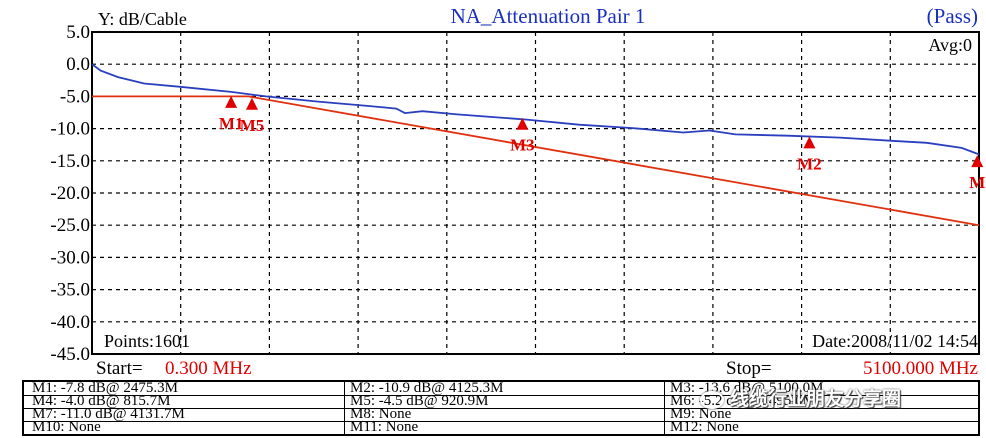 Image resolution: width=986 pixels, height=438 pixels. Describe the element at coordinates (78, 64) in the screenshot. I see `y-tick-label: 0.0` at that location.